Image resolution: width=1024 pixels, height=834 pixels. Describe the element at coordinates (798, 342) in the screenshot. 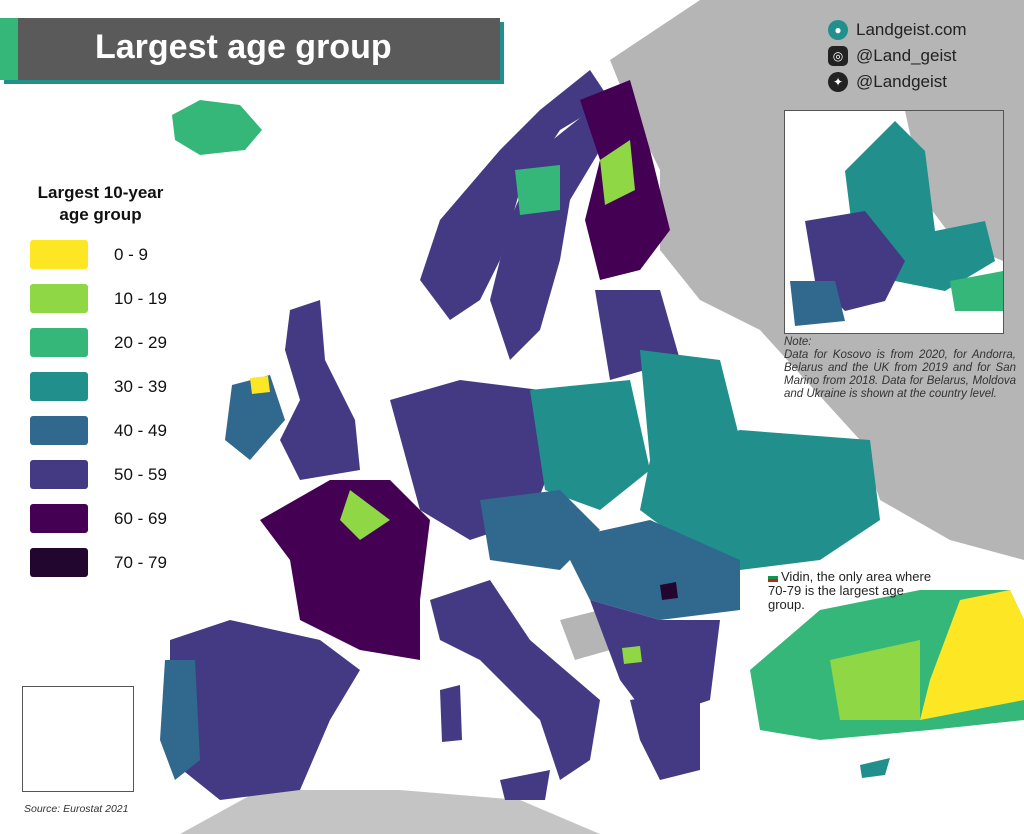

I see `note-heading: Note:` at that location.